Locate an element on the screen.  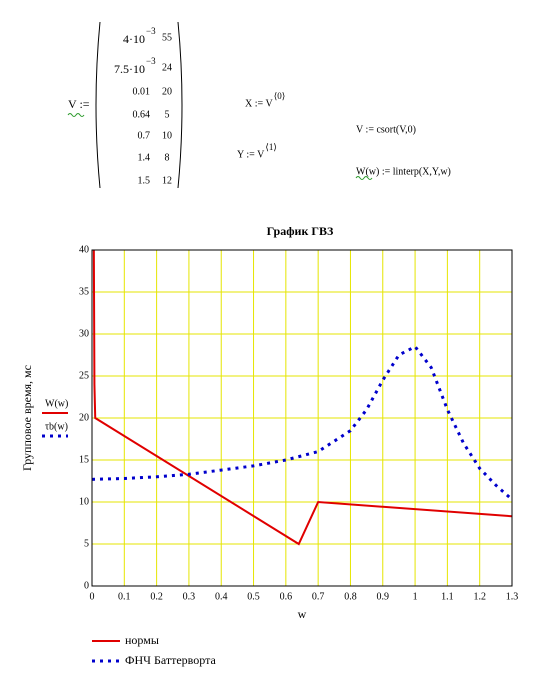
x-axis-label: w is located at coordinates (302, 614).